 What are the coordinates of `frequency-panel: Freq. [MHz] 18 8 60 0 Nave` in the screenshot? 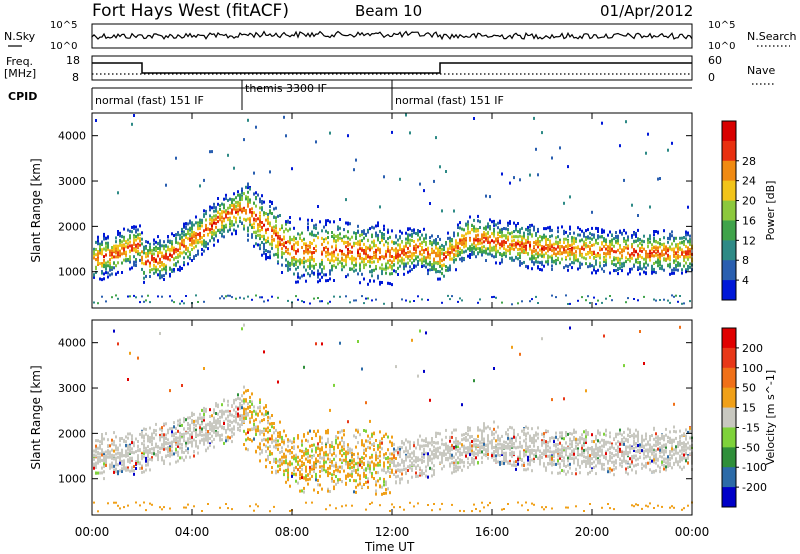 It's located at (389, 69).